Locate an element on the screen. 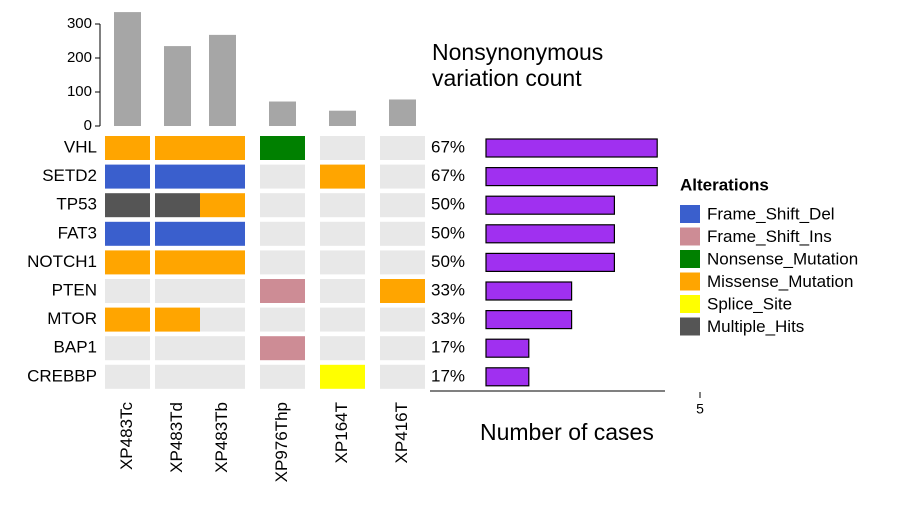 This screenshot has height=506, width=900. chart-title: variation count is located at coordinates (507, 78).